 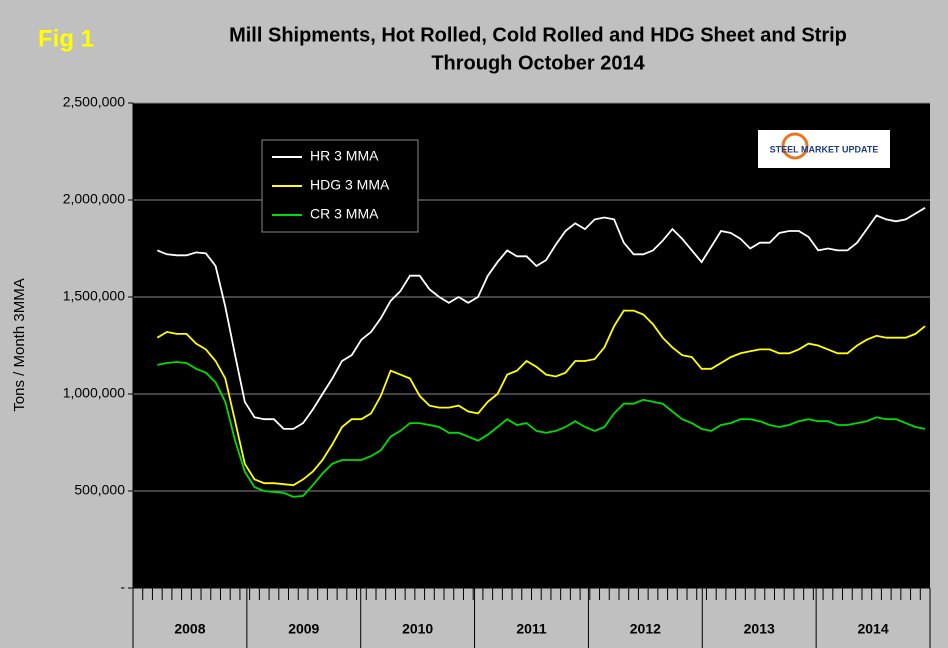 I want to click on year-label: 2010, so click(x=417, y=629).